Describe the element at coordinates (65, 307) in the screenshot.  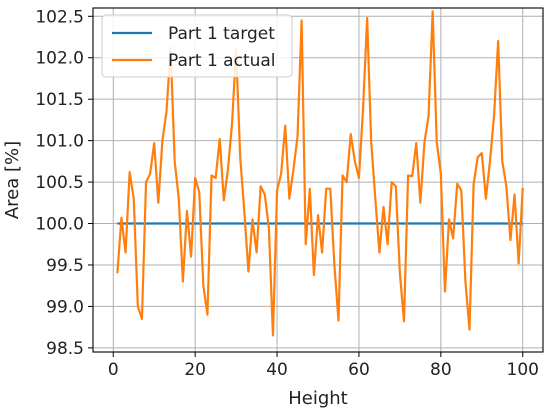
I see `y-tick-label: 99.0` at that location.